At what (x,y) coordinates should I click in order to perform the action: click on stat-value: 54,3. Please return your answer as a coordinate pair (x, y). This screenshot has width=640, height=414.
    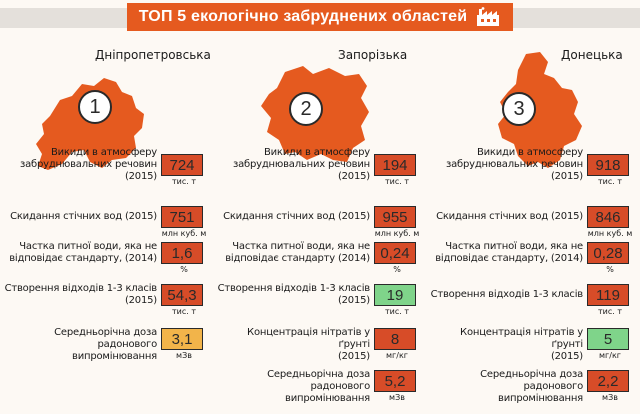
    Looking at the image, I should click on (182, 295).